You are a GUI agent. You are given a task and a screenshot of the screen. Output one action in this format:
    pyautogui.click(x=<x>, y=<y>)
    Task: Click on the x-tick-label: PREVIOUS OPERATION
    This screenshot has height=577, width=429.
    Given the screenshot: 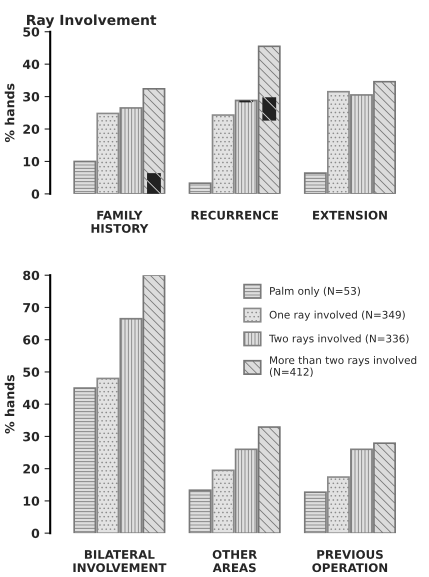 What is the action you would take?
    pyautogui.click(x=350, y=561)
    